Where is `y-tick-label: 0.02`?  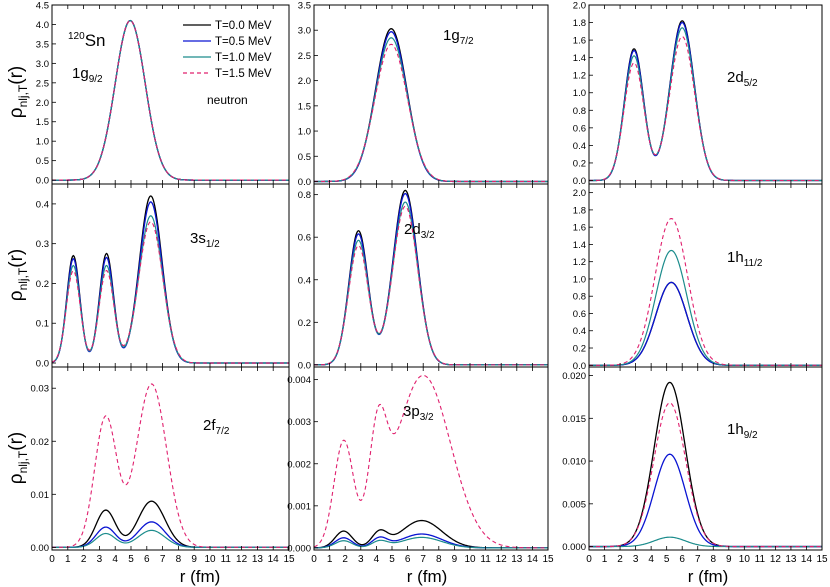 y-tick-label: 0.02 is located at coordinates (40, 442).